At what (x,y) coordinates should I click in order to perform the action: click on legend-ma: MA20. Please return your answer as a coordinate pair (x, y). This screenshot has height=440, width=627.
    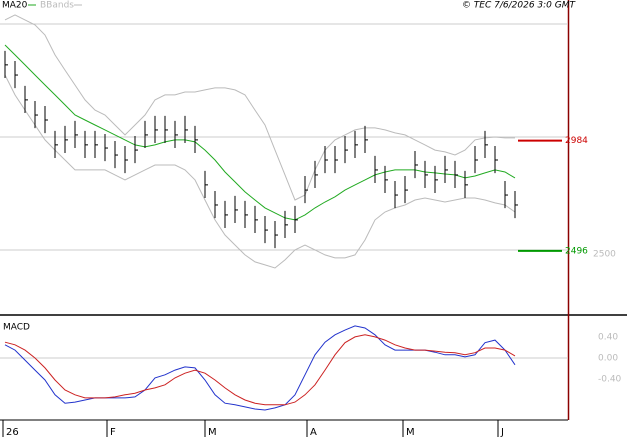
    Looking at the image, I should click on (15, 6).